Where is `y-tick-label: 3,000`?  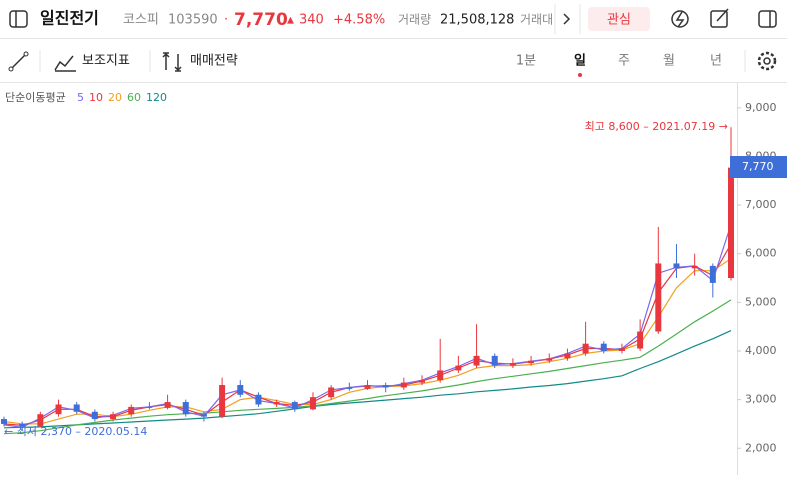 y-tick-label: 3,000 is located at coordinates (761, 399).